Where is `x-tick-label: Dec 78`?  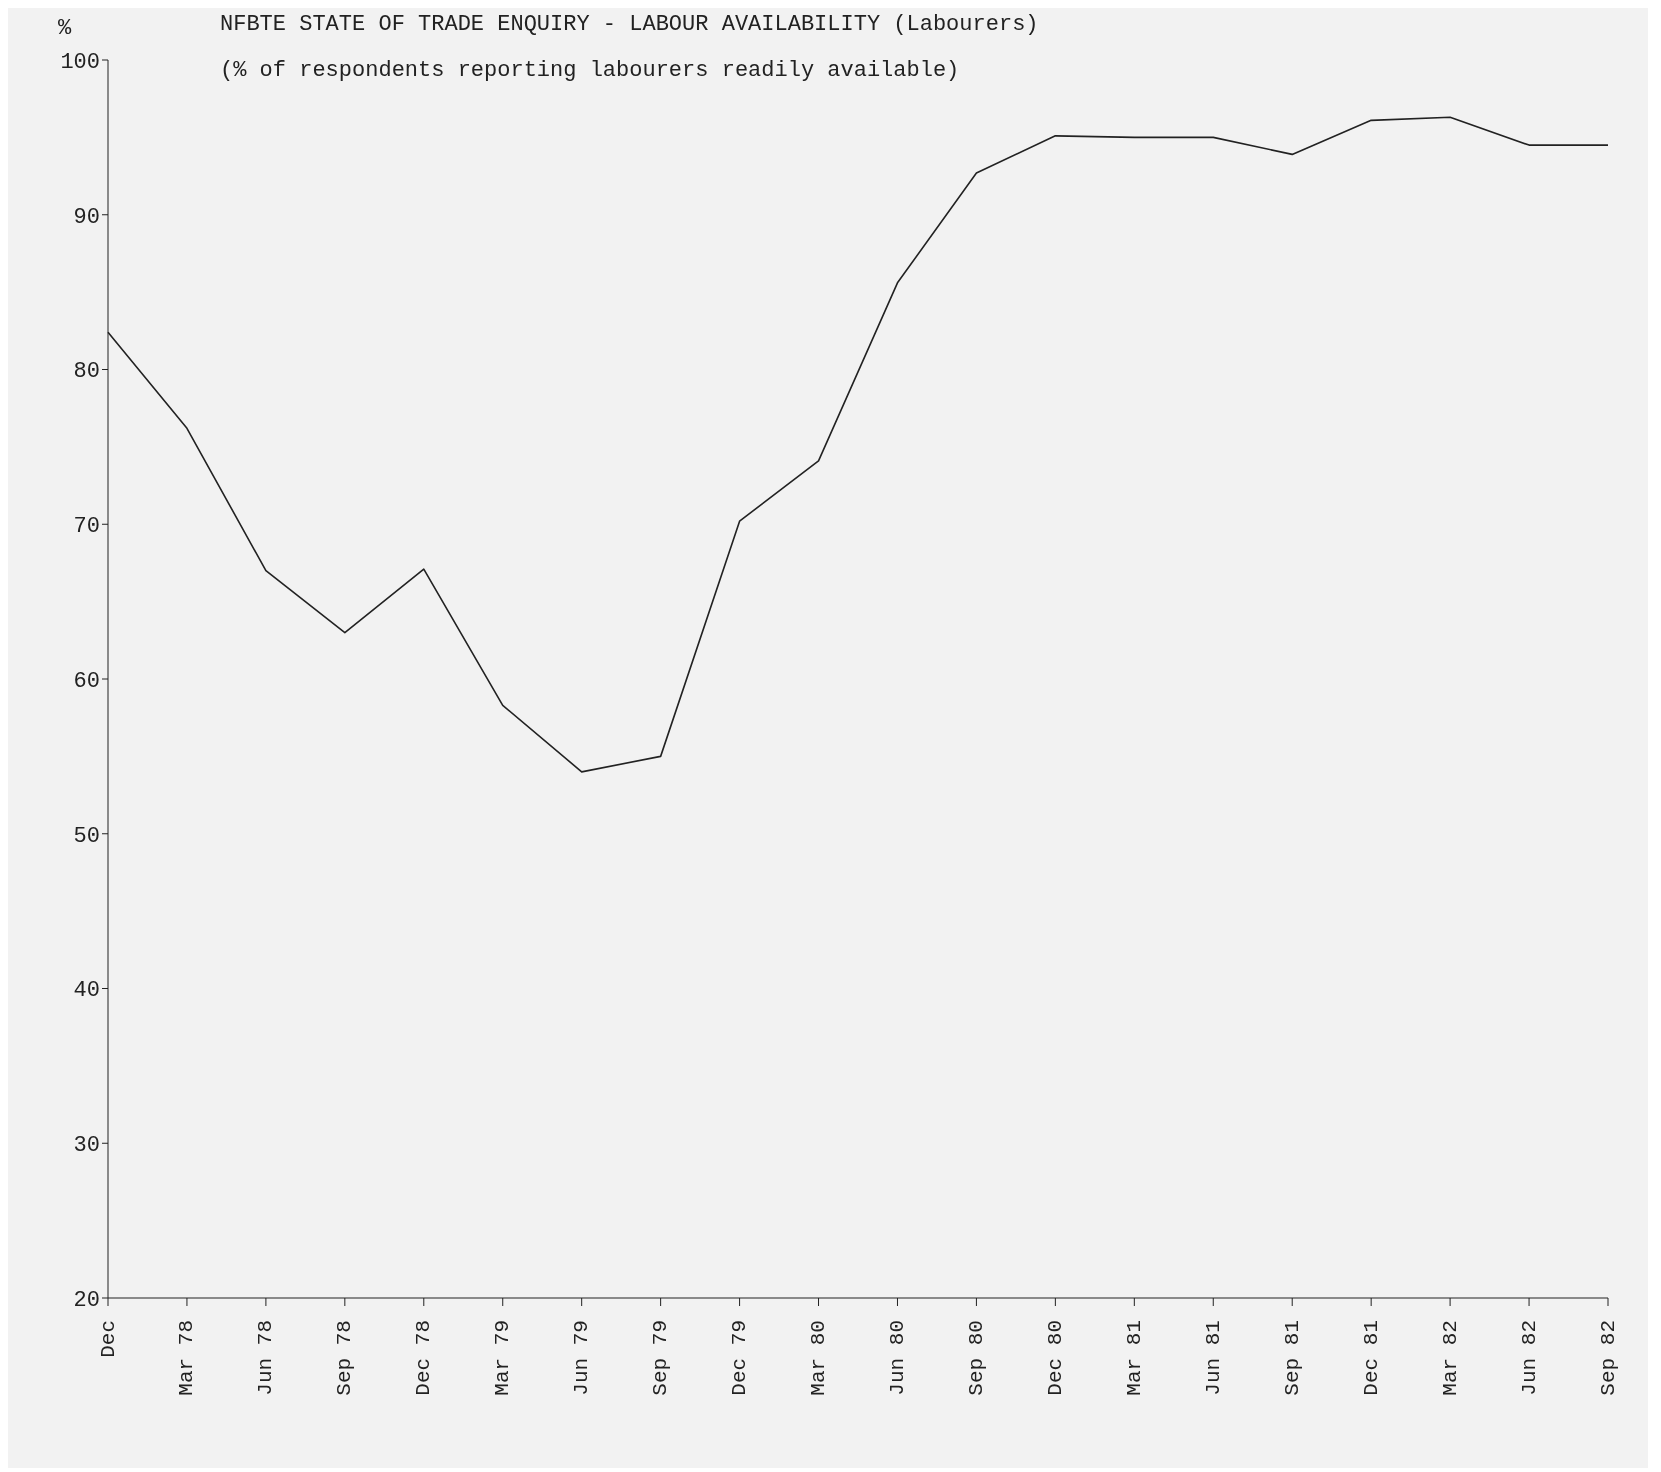
x-tick-label: Dec 78 is located at coordinates (424, 1358).